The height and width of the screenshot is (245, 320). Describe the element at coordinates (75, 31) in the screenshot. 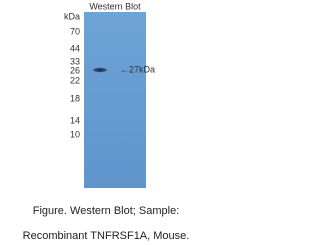

I see `marker: 70` at that location.